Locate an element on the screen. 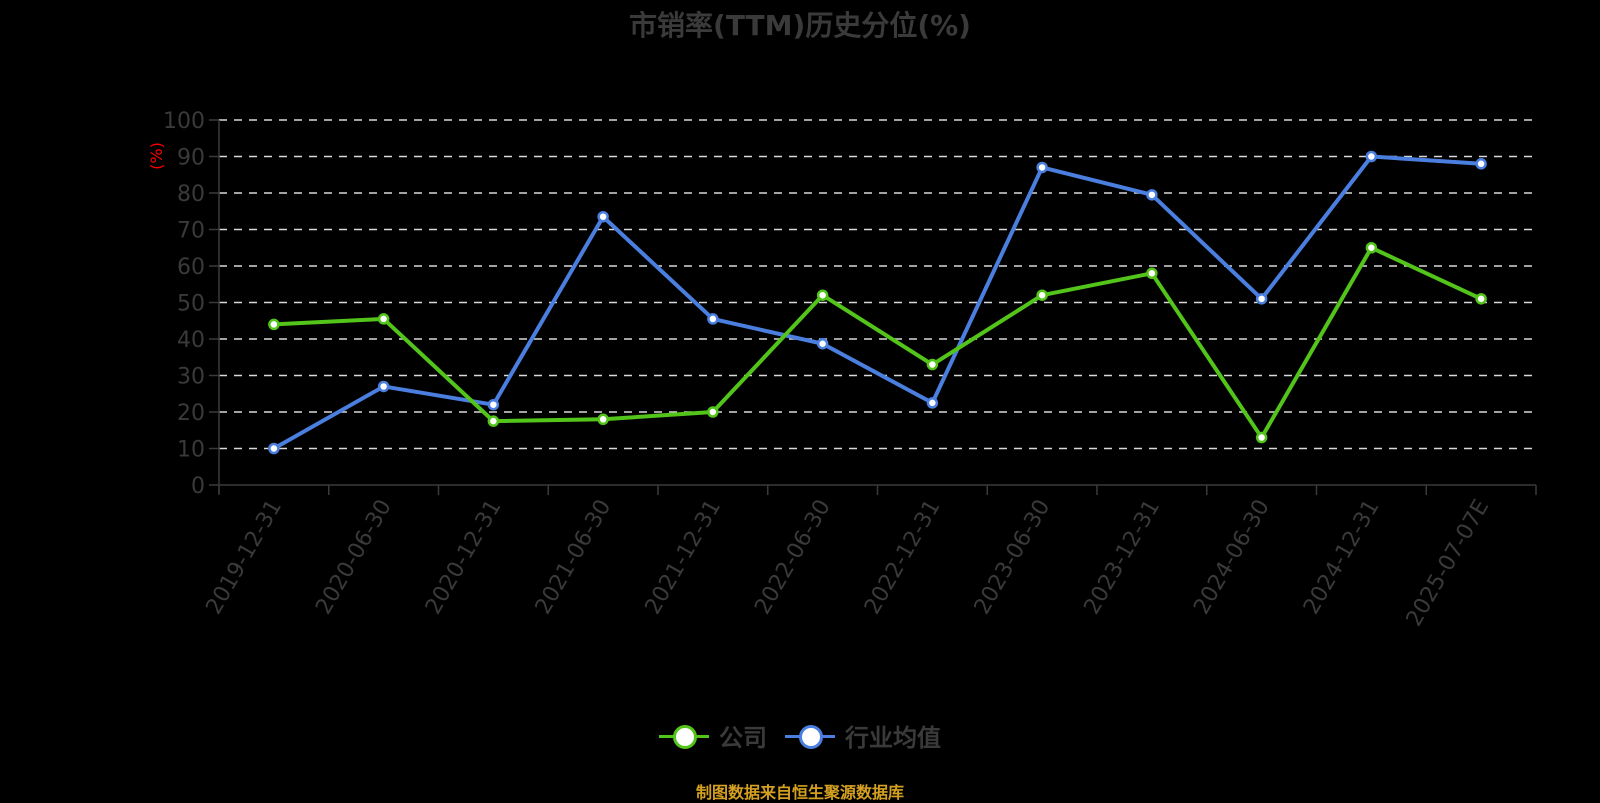 The width and height of the screenshot is (1600, 803). legend-company-marker-icon is located at coordinates (684, 736).